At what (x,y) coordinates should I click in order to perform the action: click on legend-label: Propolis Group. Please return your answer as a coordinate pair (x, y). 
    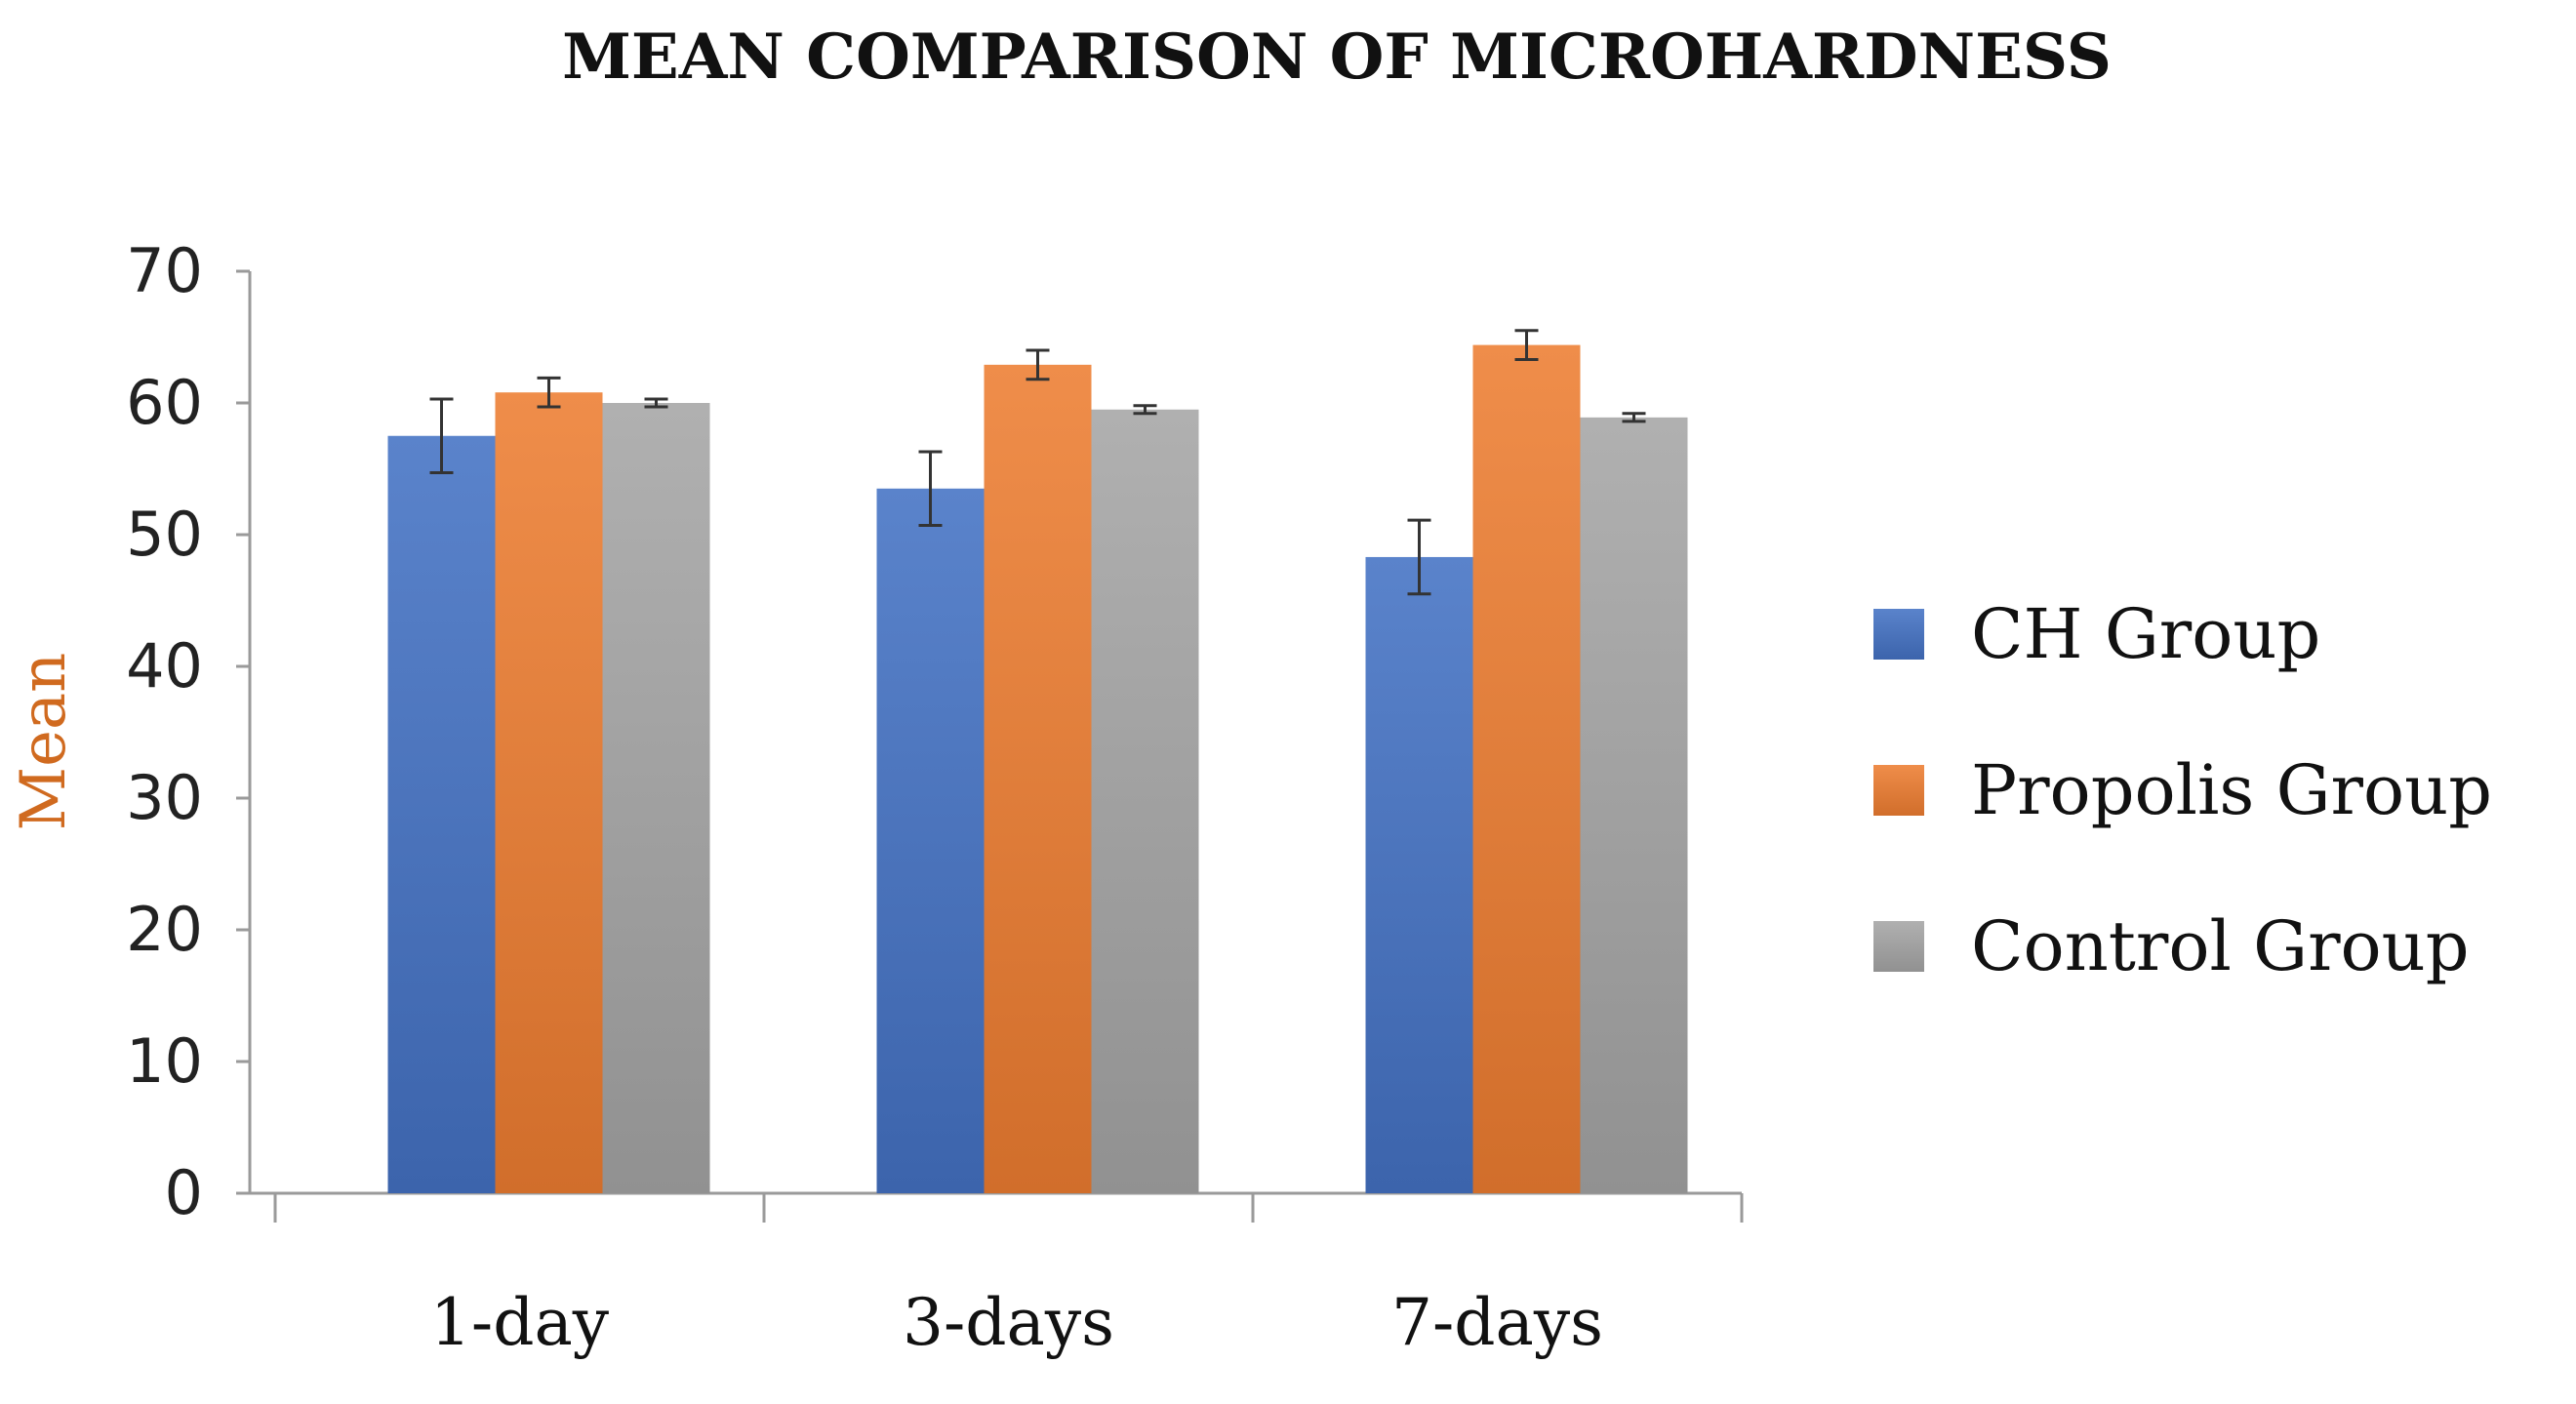
    Looking at the image, I should click on (2231, 790).